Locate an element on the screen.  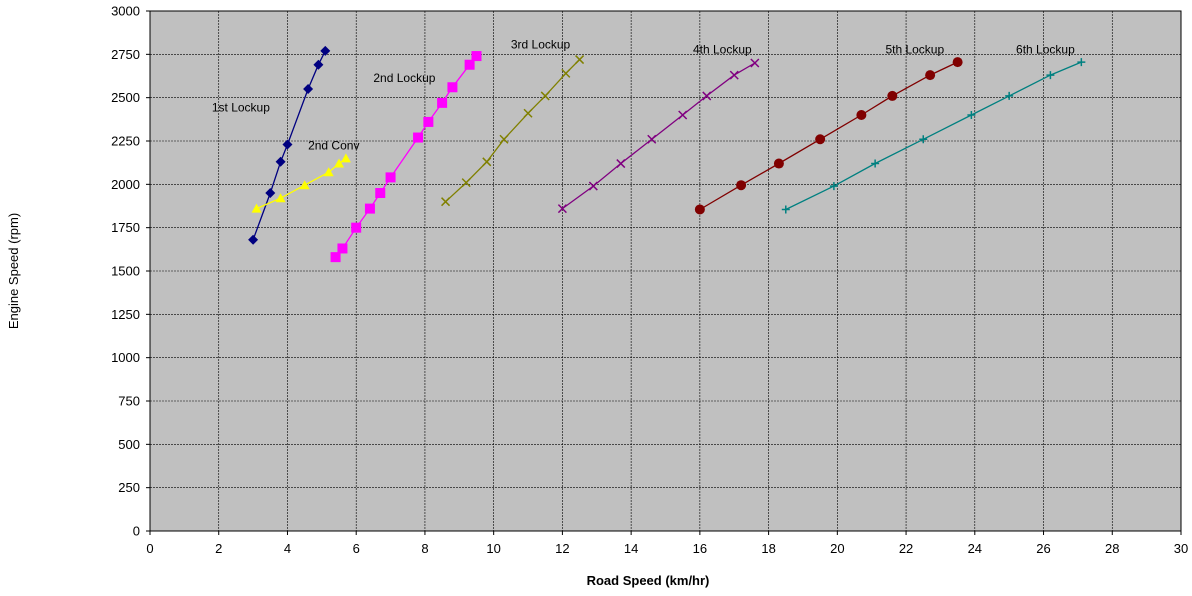
x-tick-label: 14 is located at coordinates (631, 548).